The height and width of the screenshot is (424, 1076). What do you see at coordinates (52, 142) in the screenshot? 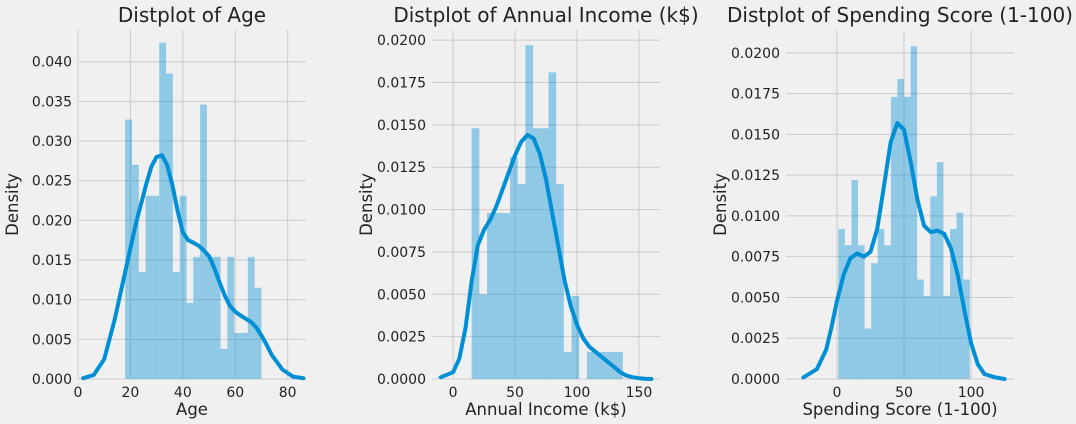
I see `y-tick-label: 0.030` at bounding box center [52, 142].